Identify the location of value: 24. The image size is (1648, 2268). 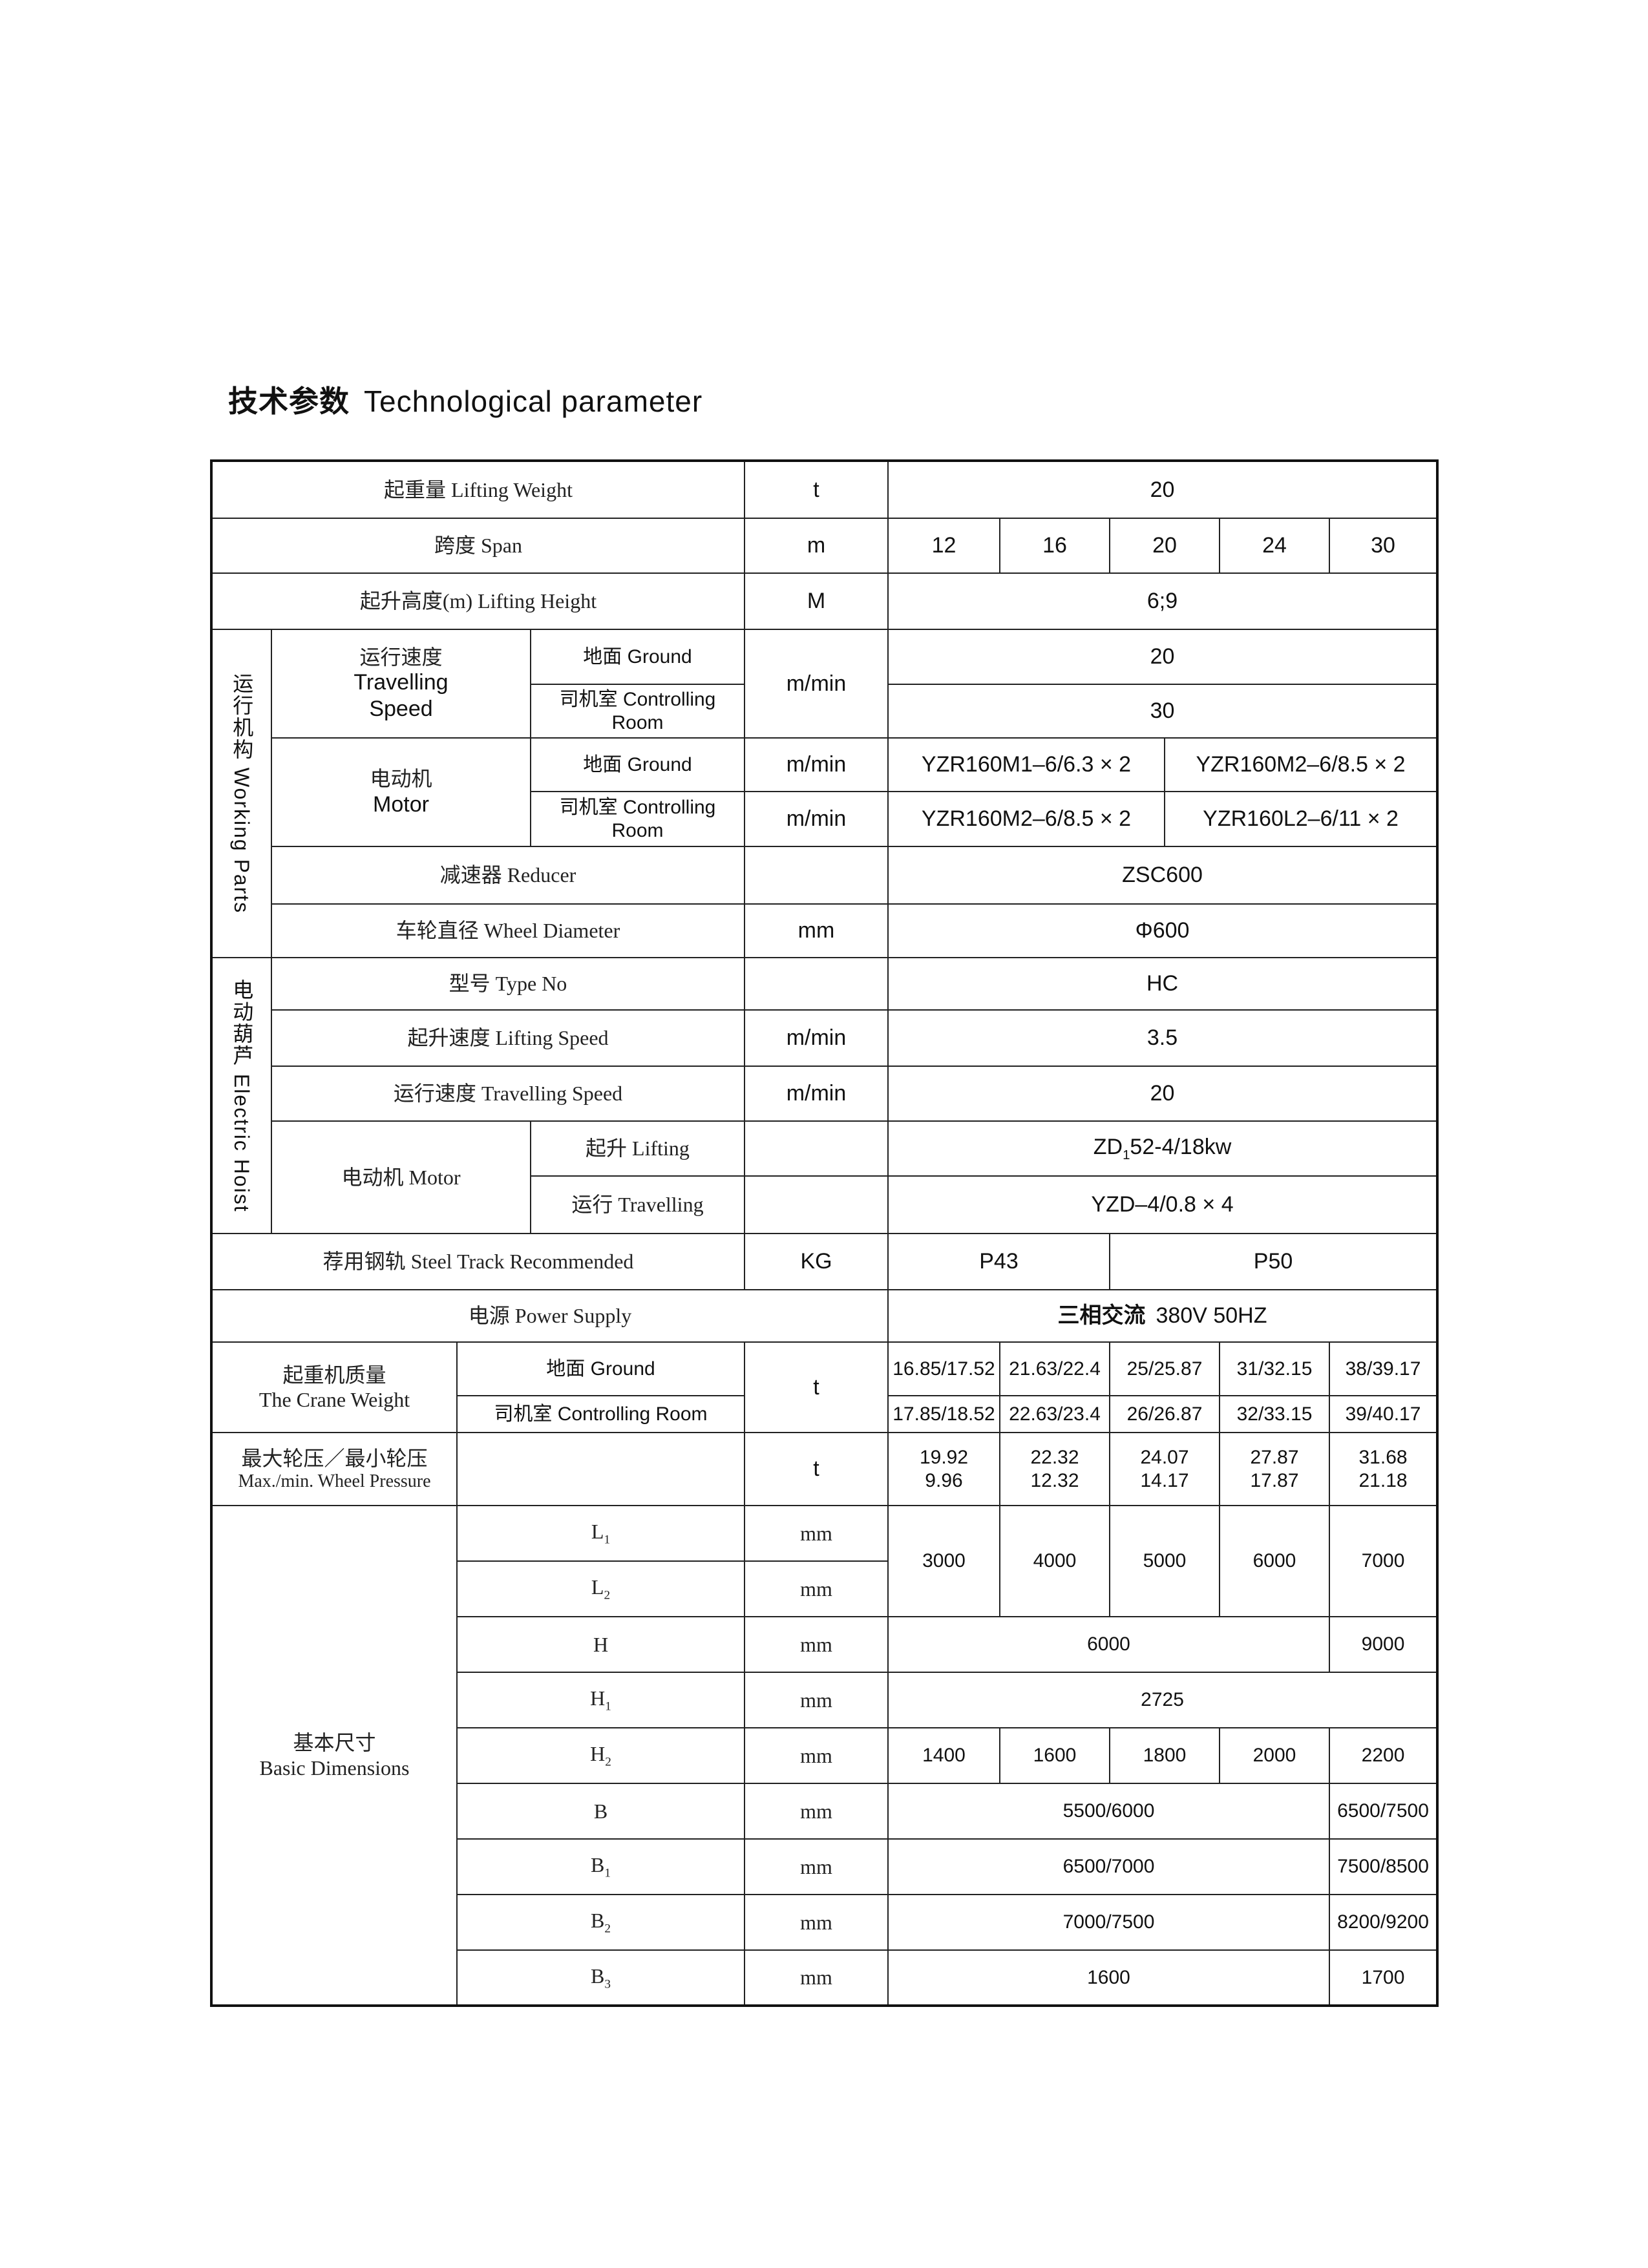
(1274, 546).